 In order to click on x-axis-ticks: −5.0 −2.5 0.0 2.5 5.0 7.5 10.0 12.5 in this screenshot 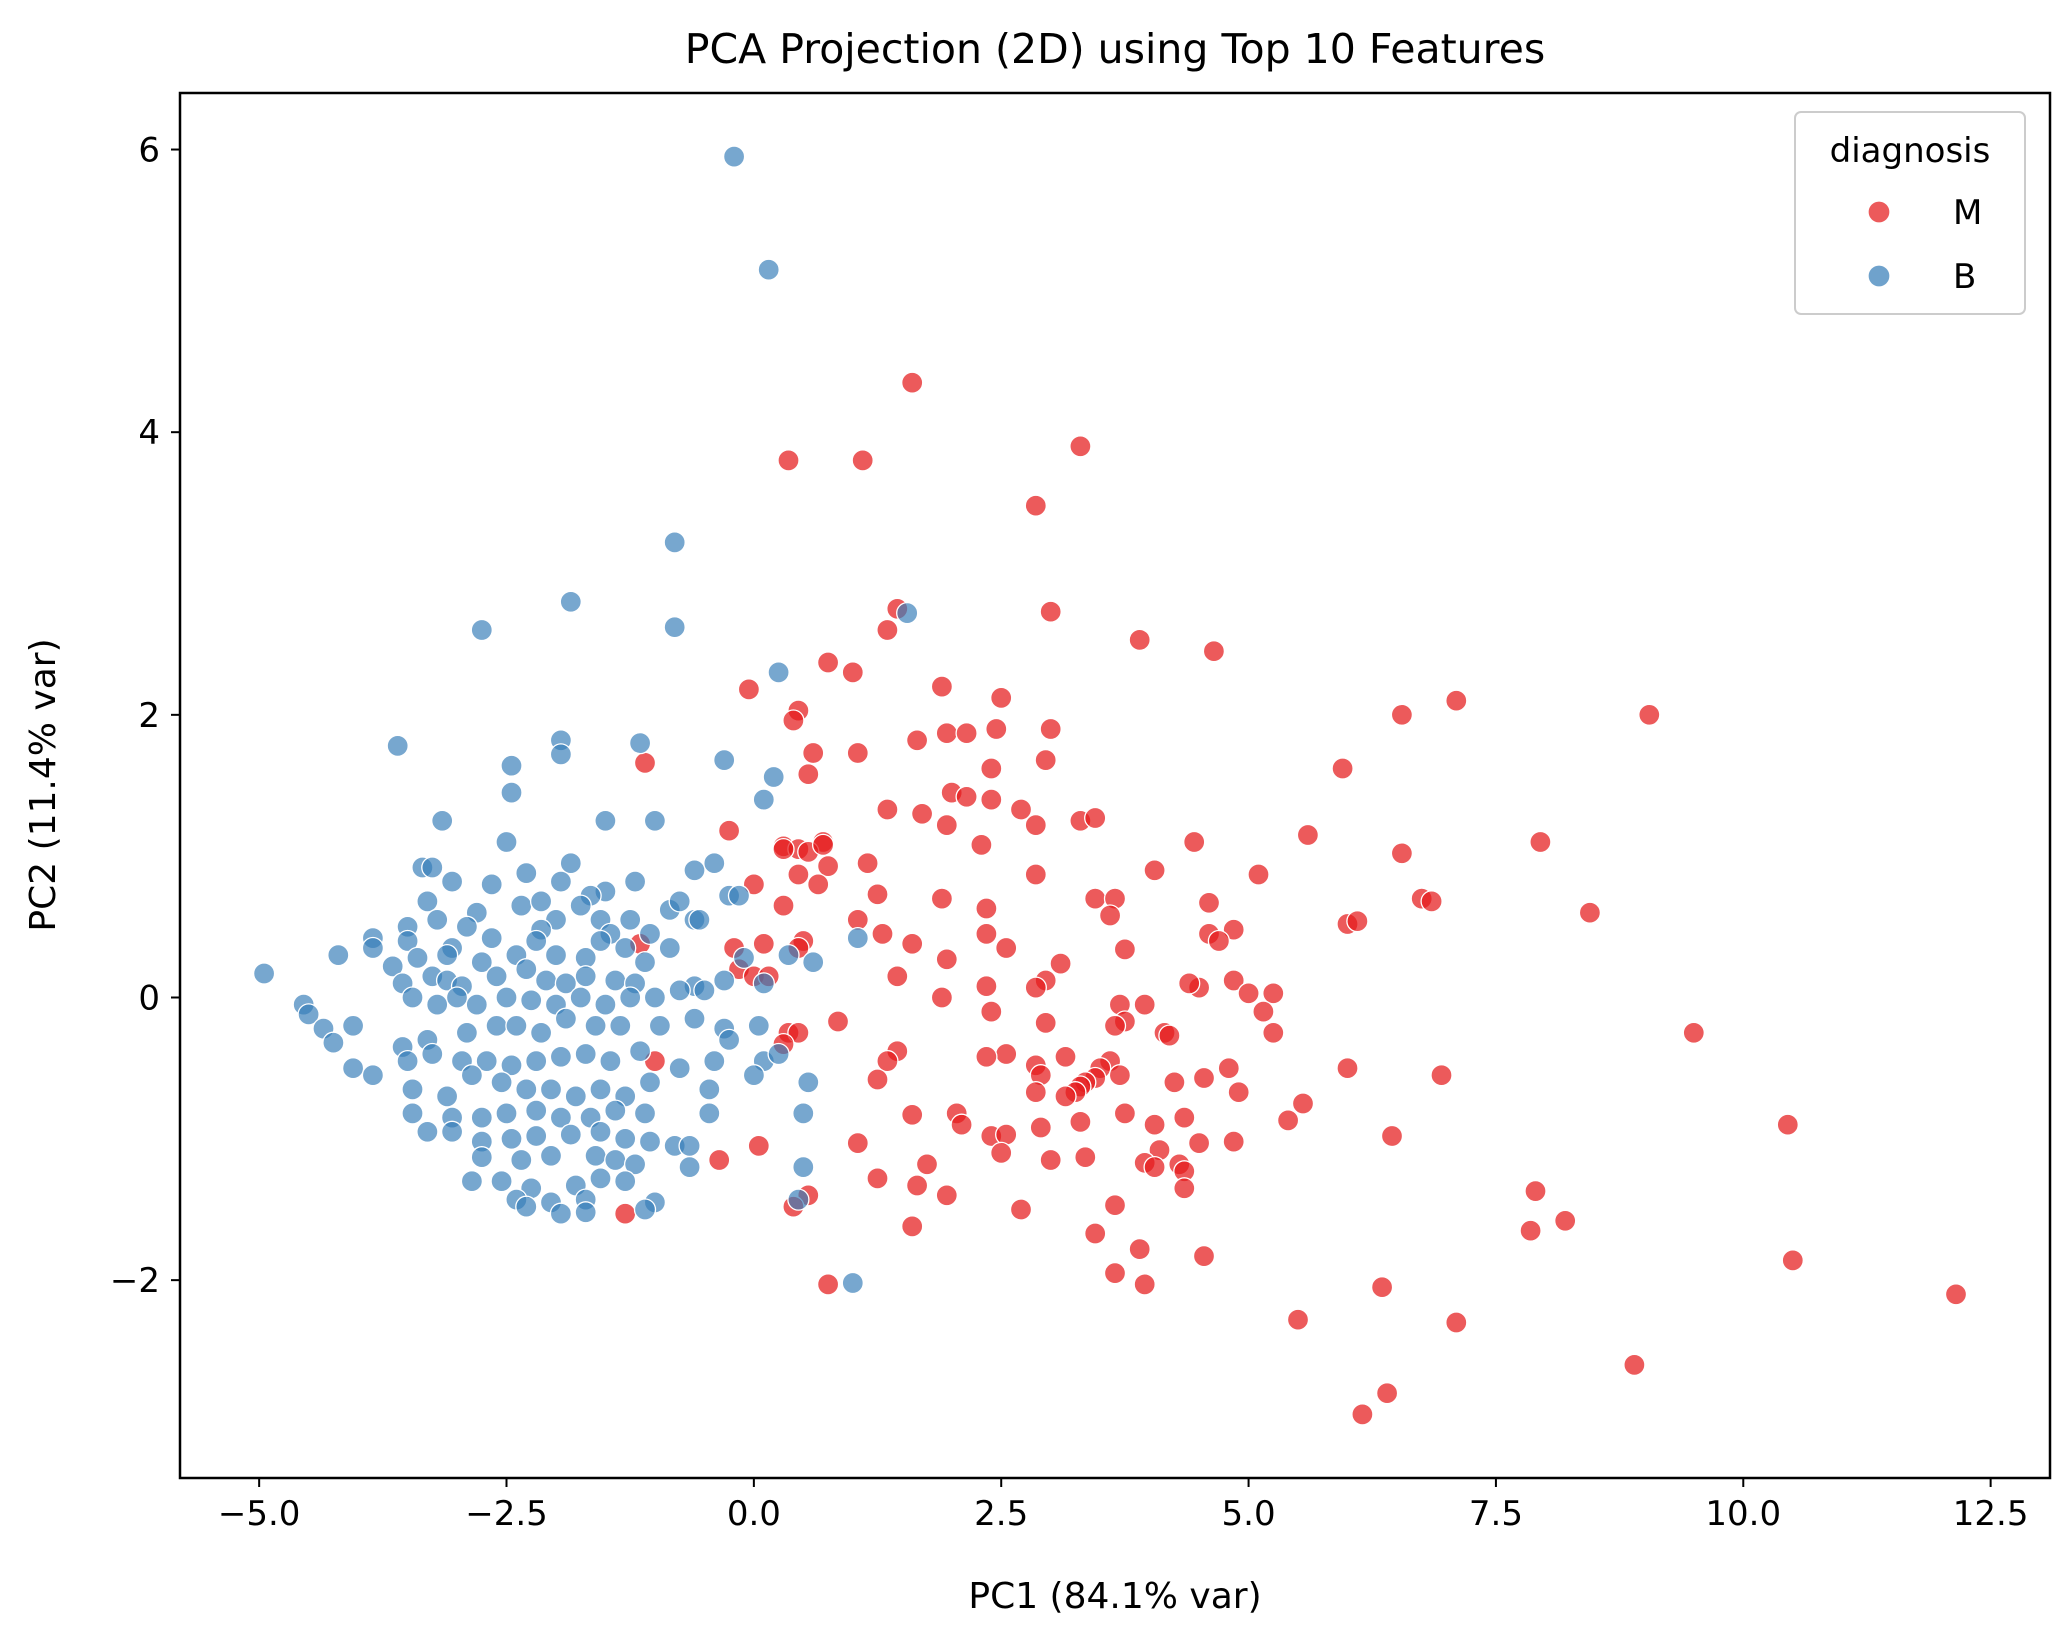, I will do `click(1123, 1506)`.